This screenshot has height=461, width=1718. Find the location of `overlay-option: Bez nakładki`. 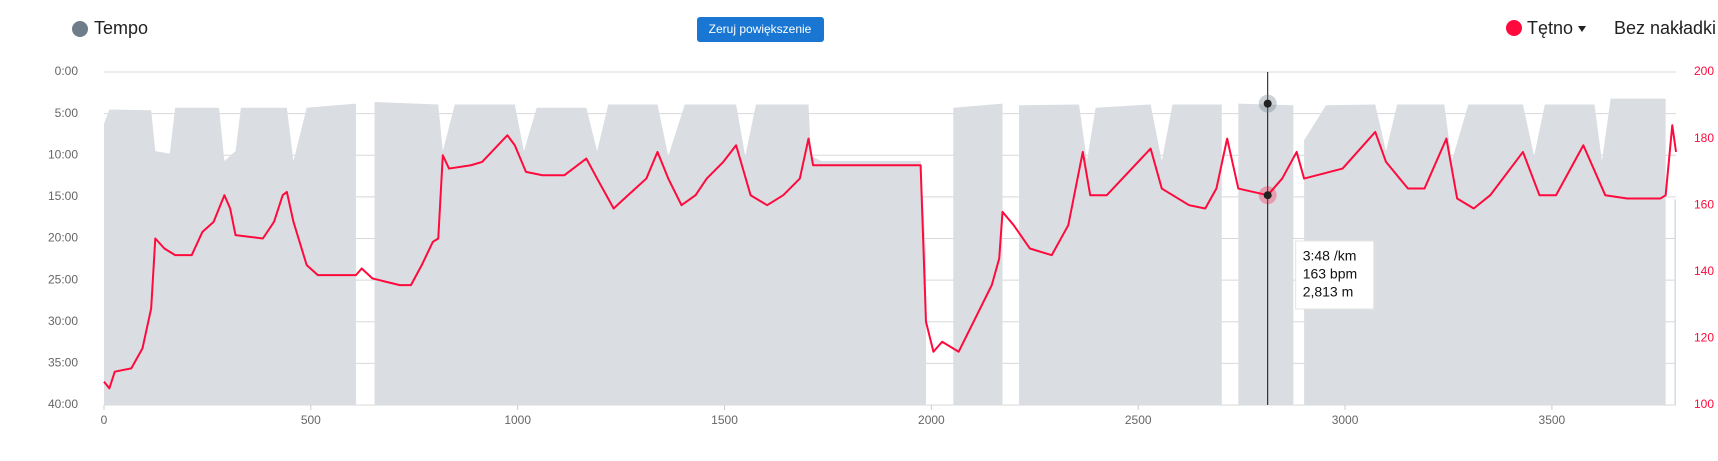

overlay-option: Bez nakładki is located at coordinates (1665, 28).